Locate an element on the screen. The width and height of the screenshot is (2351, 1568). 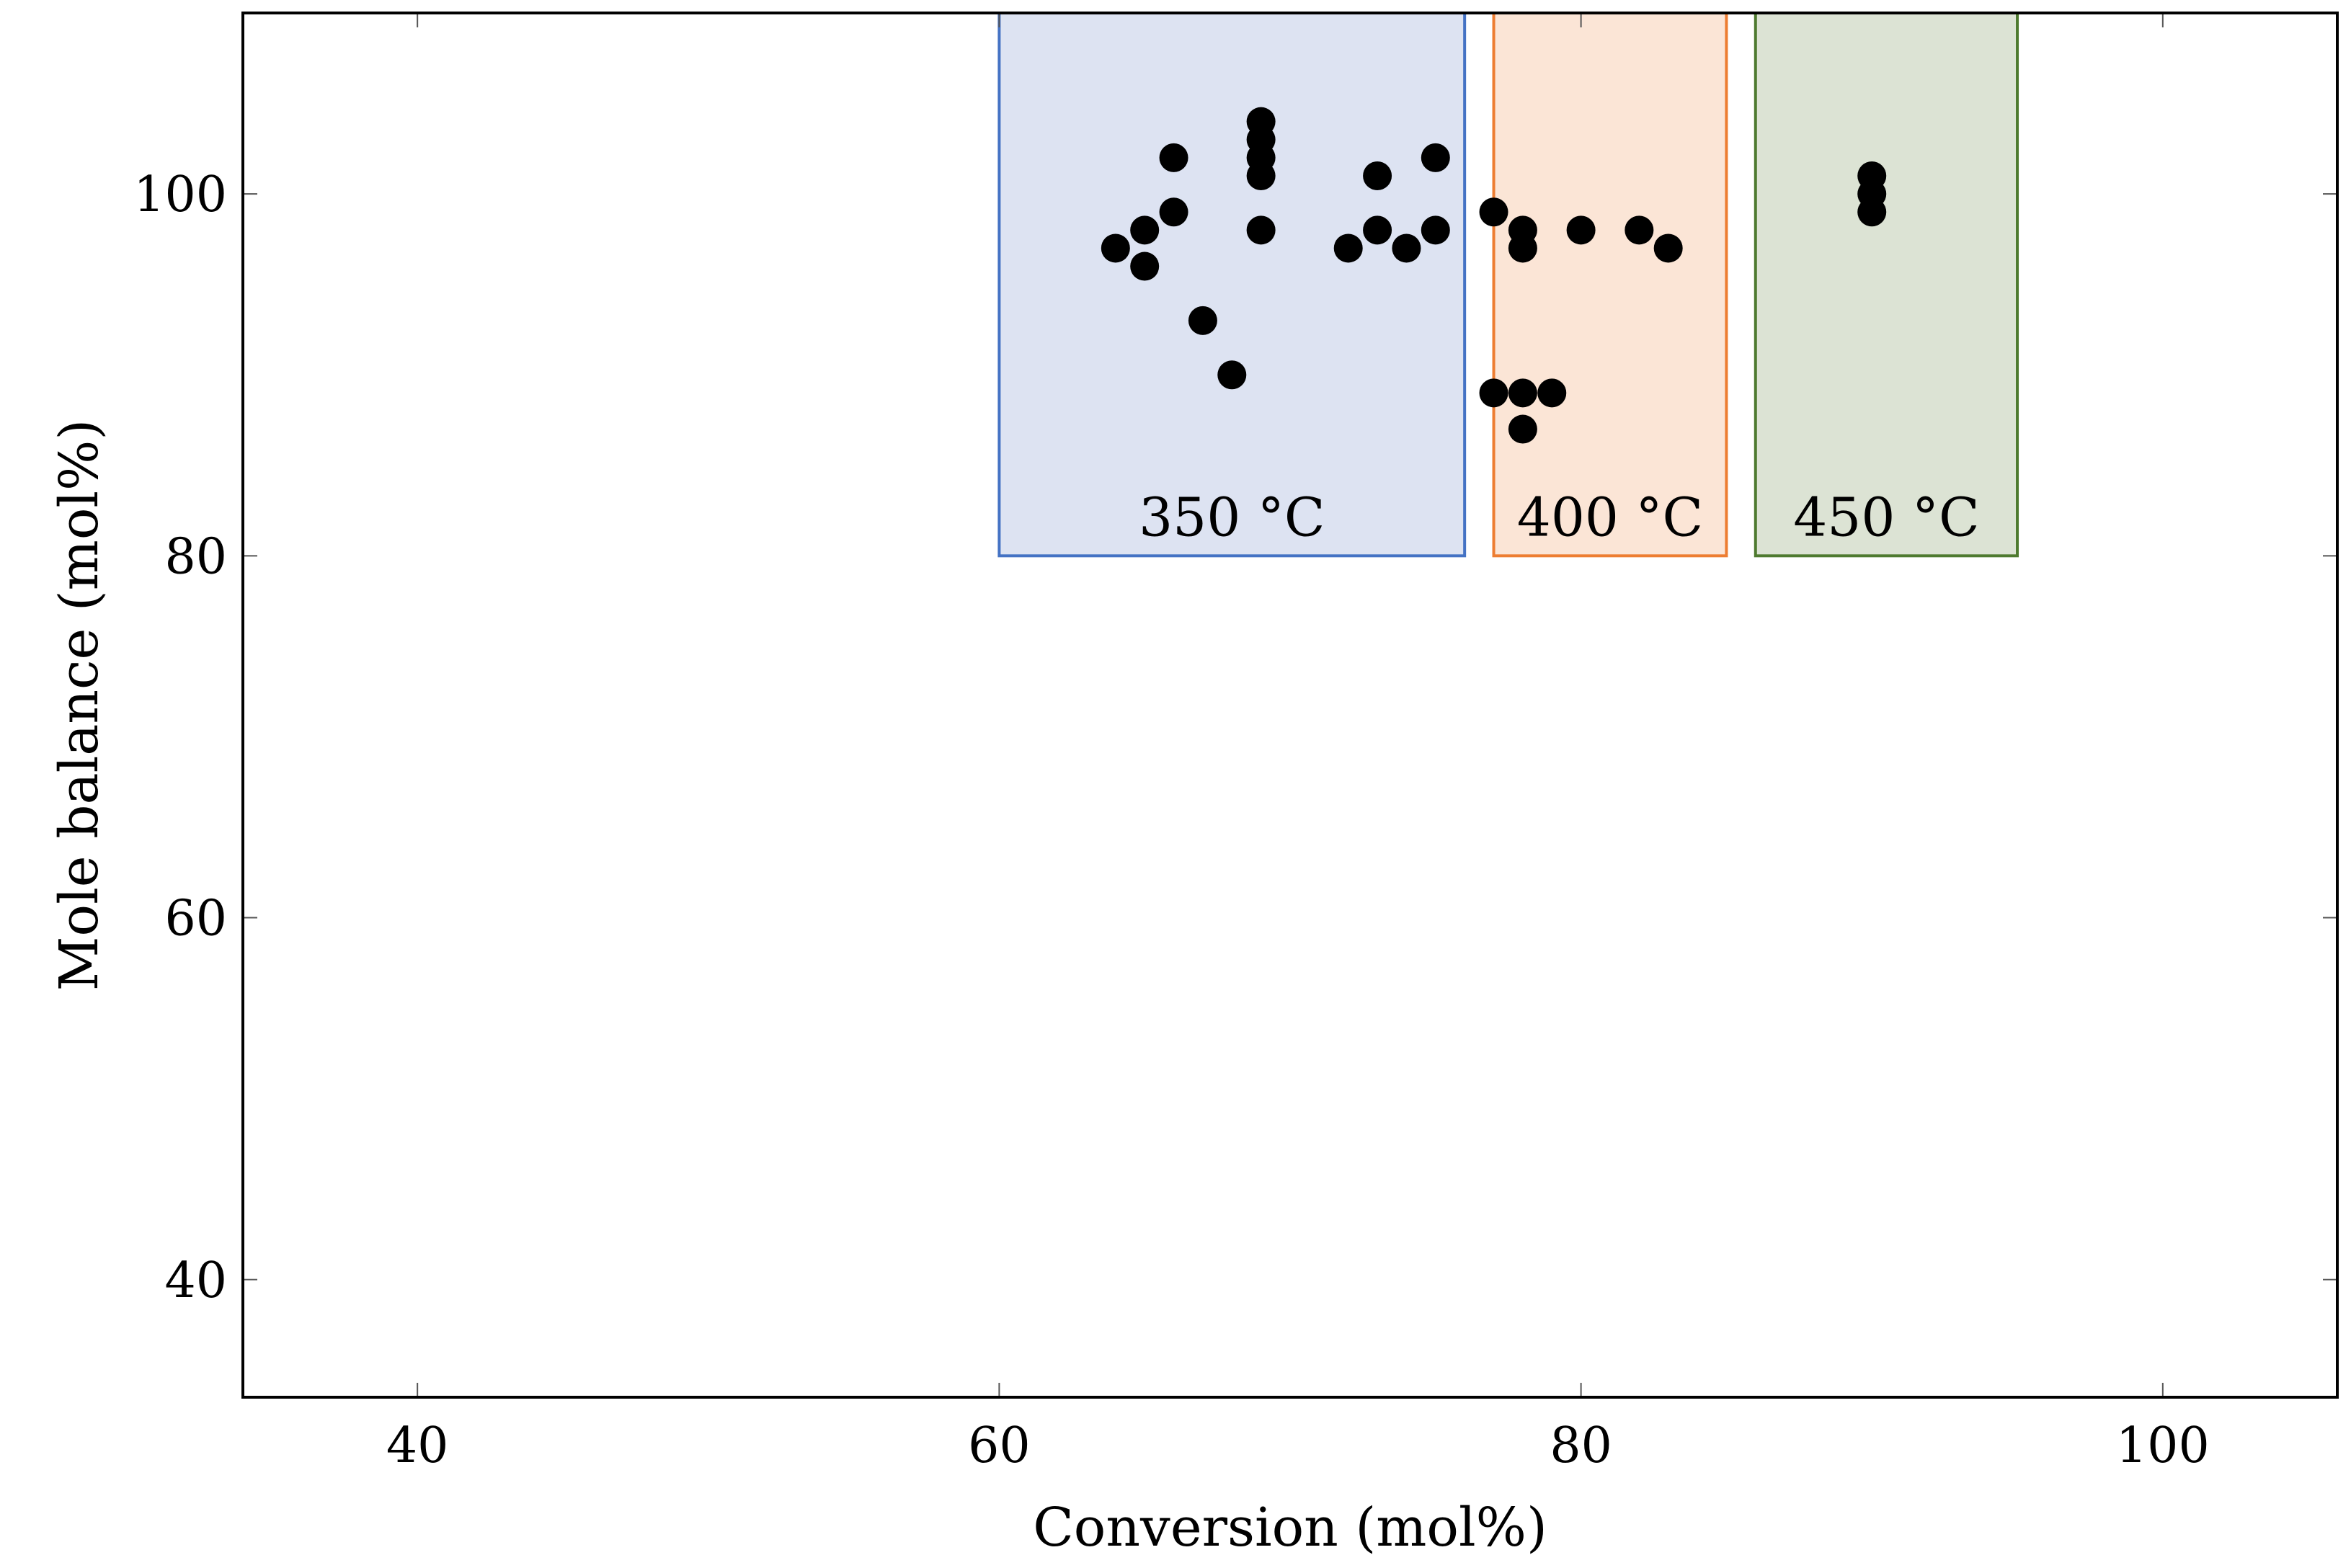
x-tick-label-3: 100 is located at coordinates (2163, 1445).